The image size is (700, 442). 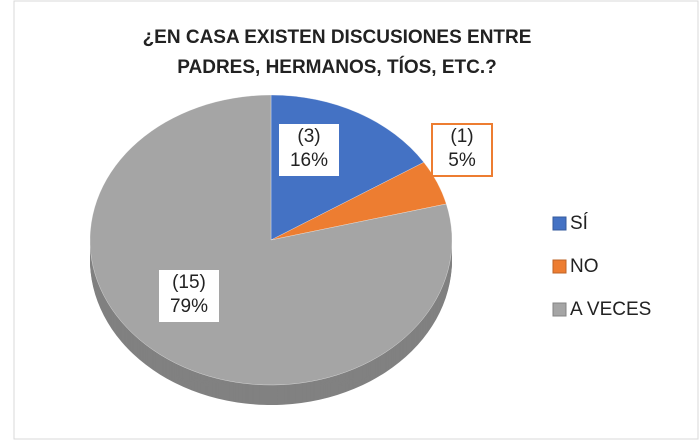 I want to click on data-label-value: 16%, so click(x=309, y=160).